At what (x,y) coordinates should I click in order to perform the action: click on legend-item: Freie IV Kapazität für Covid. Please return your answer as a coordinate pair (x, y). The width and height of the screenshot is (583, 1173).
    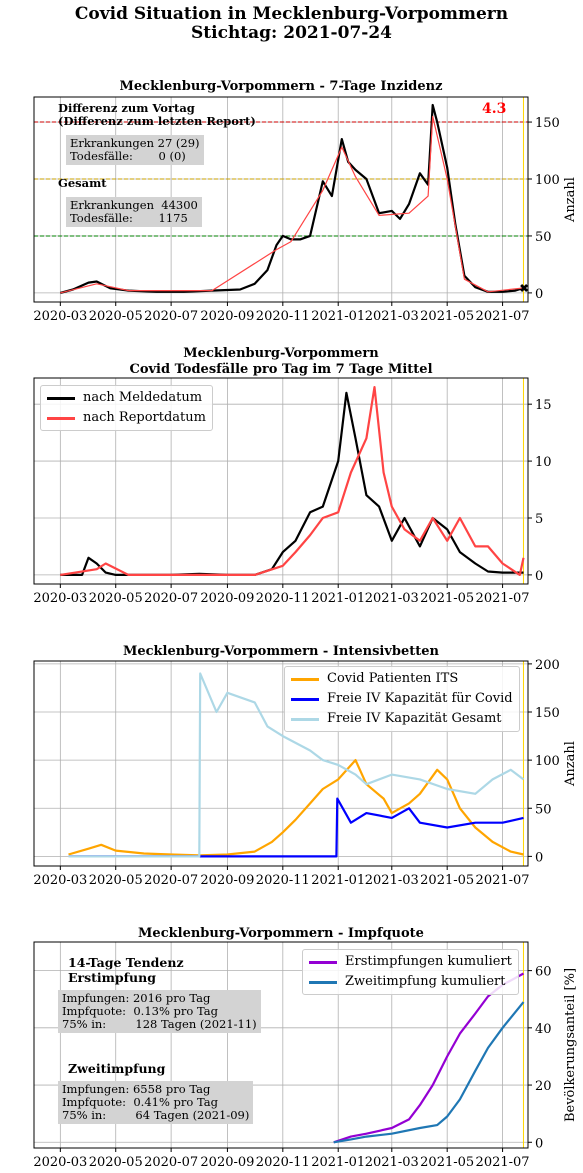
    Looking at the image, I should click on (402, 699).